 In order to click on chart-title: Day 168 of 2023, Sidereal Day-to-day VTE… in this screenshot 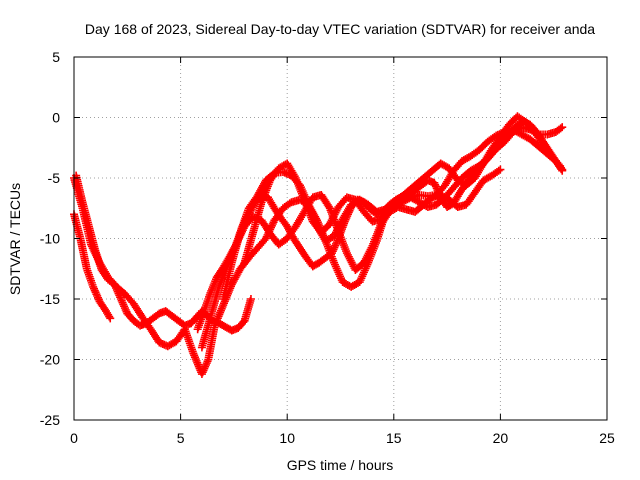, I will do `click(340, 29)`.